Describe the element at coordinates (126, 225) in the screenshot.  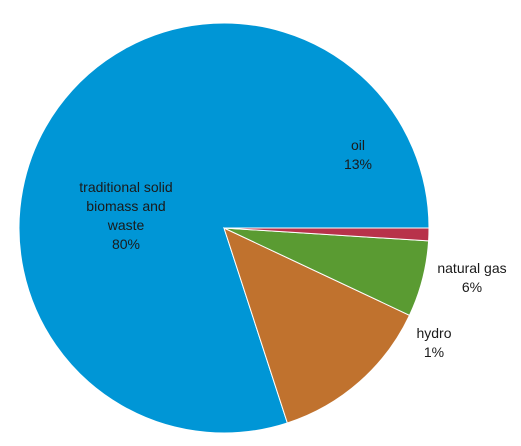
I see `slice-name-line: waste` at that location.